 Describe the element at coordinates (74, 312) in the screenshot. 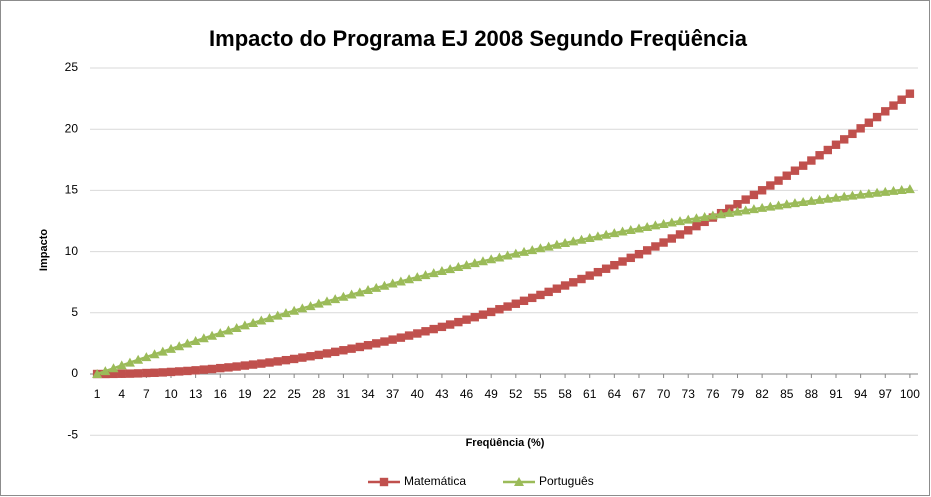

I see `y-tick-label: 5` at that location.